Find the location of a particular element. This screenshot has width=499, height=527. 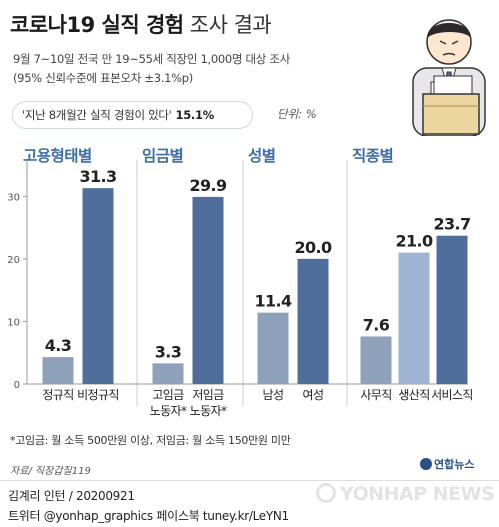

y-tick-label: 10 is located at coordinates (13, 322).